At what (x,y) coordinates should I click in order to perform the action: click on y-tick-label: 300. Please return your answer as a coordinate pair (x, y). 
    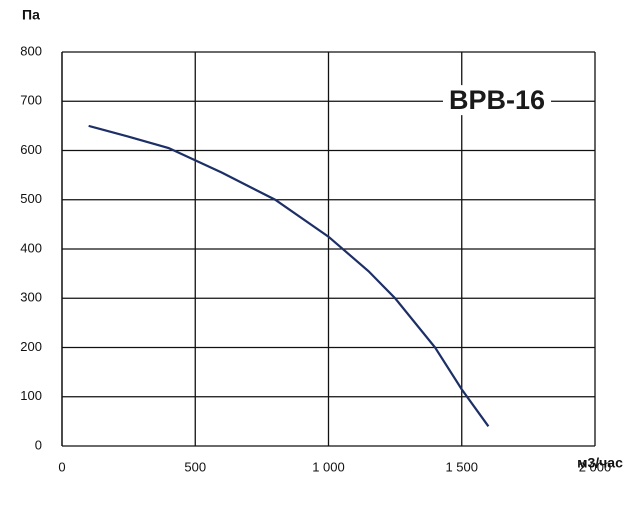
    Looking at the image, I should click on (31, 297).